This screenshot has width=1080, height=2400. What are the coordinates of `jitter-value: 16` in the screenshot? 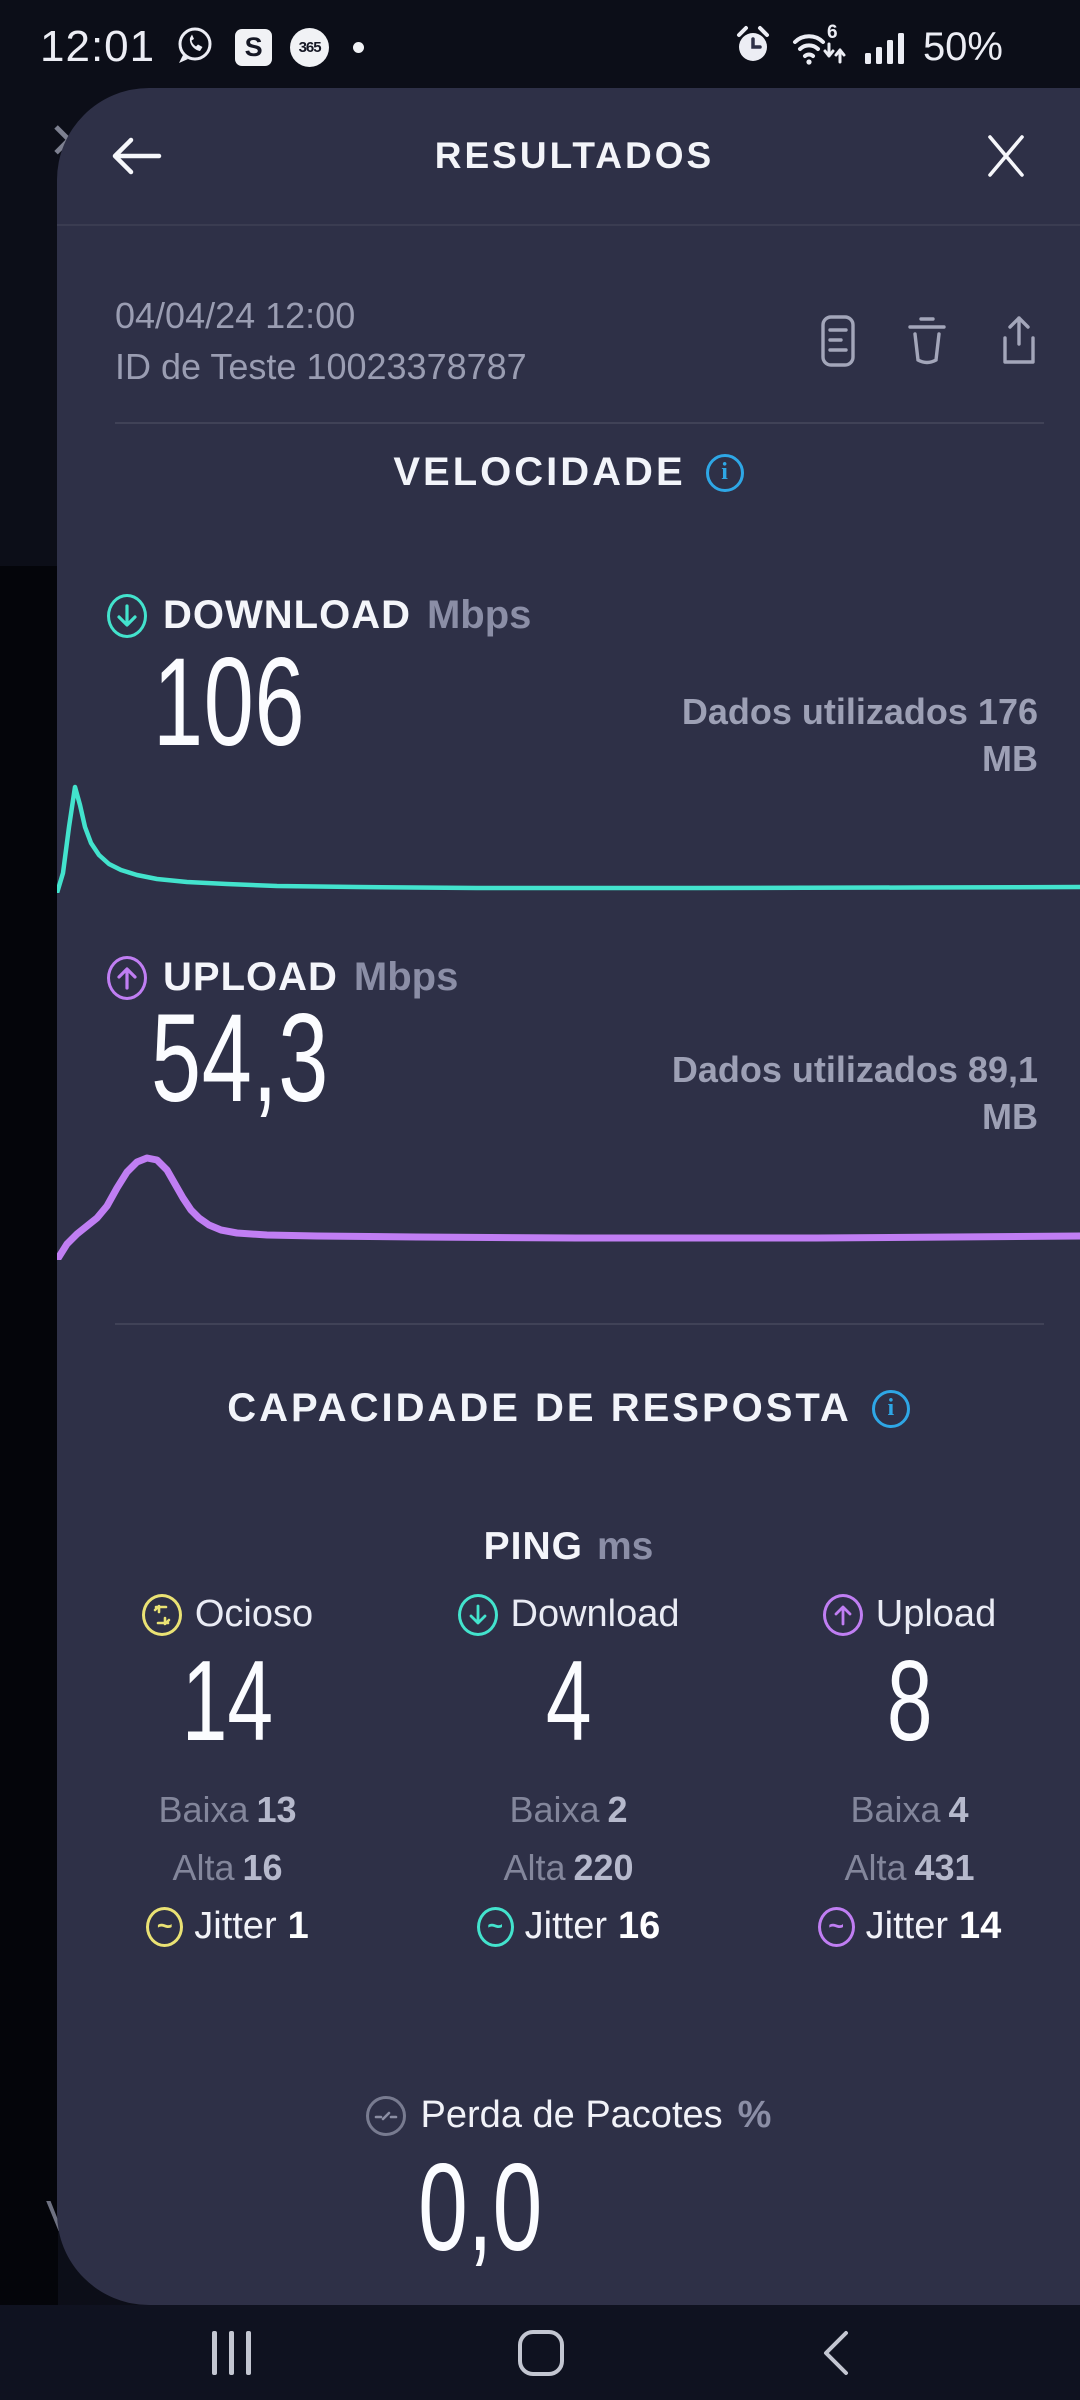 It's located at (639, 1926).